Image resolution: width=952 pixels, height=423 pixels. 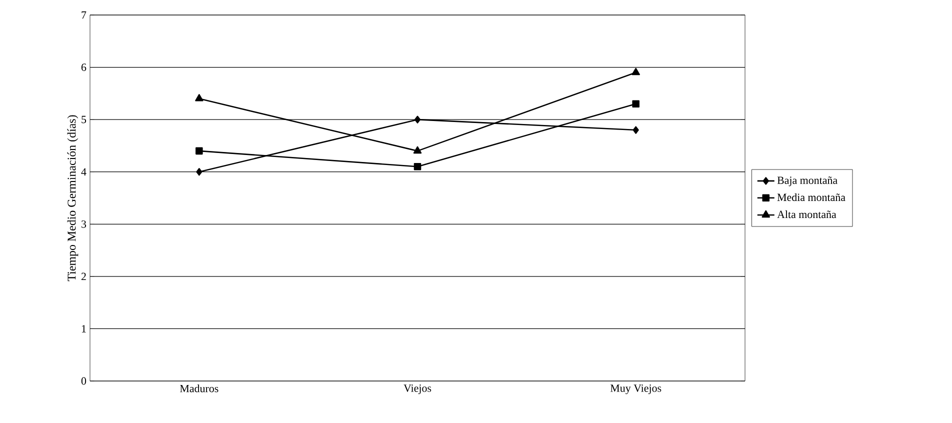 What do you see at coordinates (83, 67) in the screenshot?
I see `y-tick-label: 6` at bounding box center [83, 67].